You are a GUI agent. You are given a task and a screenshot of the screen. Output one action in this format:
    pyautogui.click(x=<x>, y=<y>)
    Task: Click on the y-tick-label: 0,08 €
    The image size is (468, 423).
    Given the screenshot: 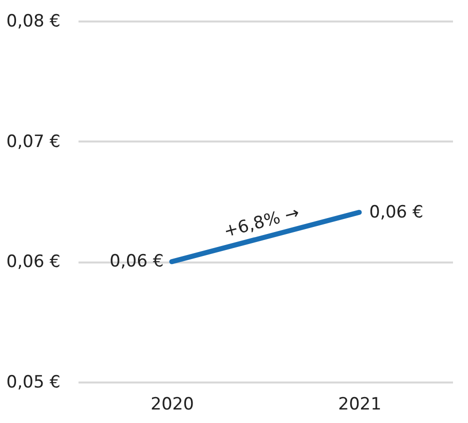 What is the action you would take?
    pyautogui.click(x=33, y=22)
    